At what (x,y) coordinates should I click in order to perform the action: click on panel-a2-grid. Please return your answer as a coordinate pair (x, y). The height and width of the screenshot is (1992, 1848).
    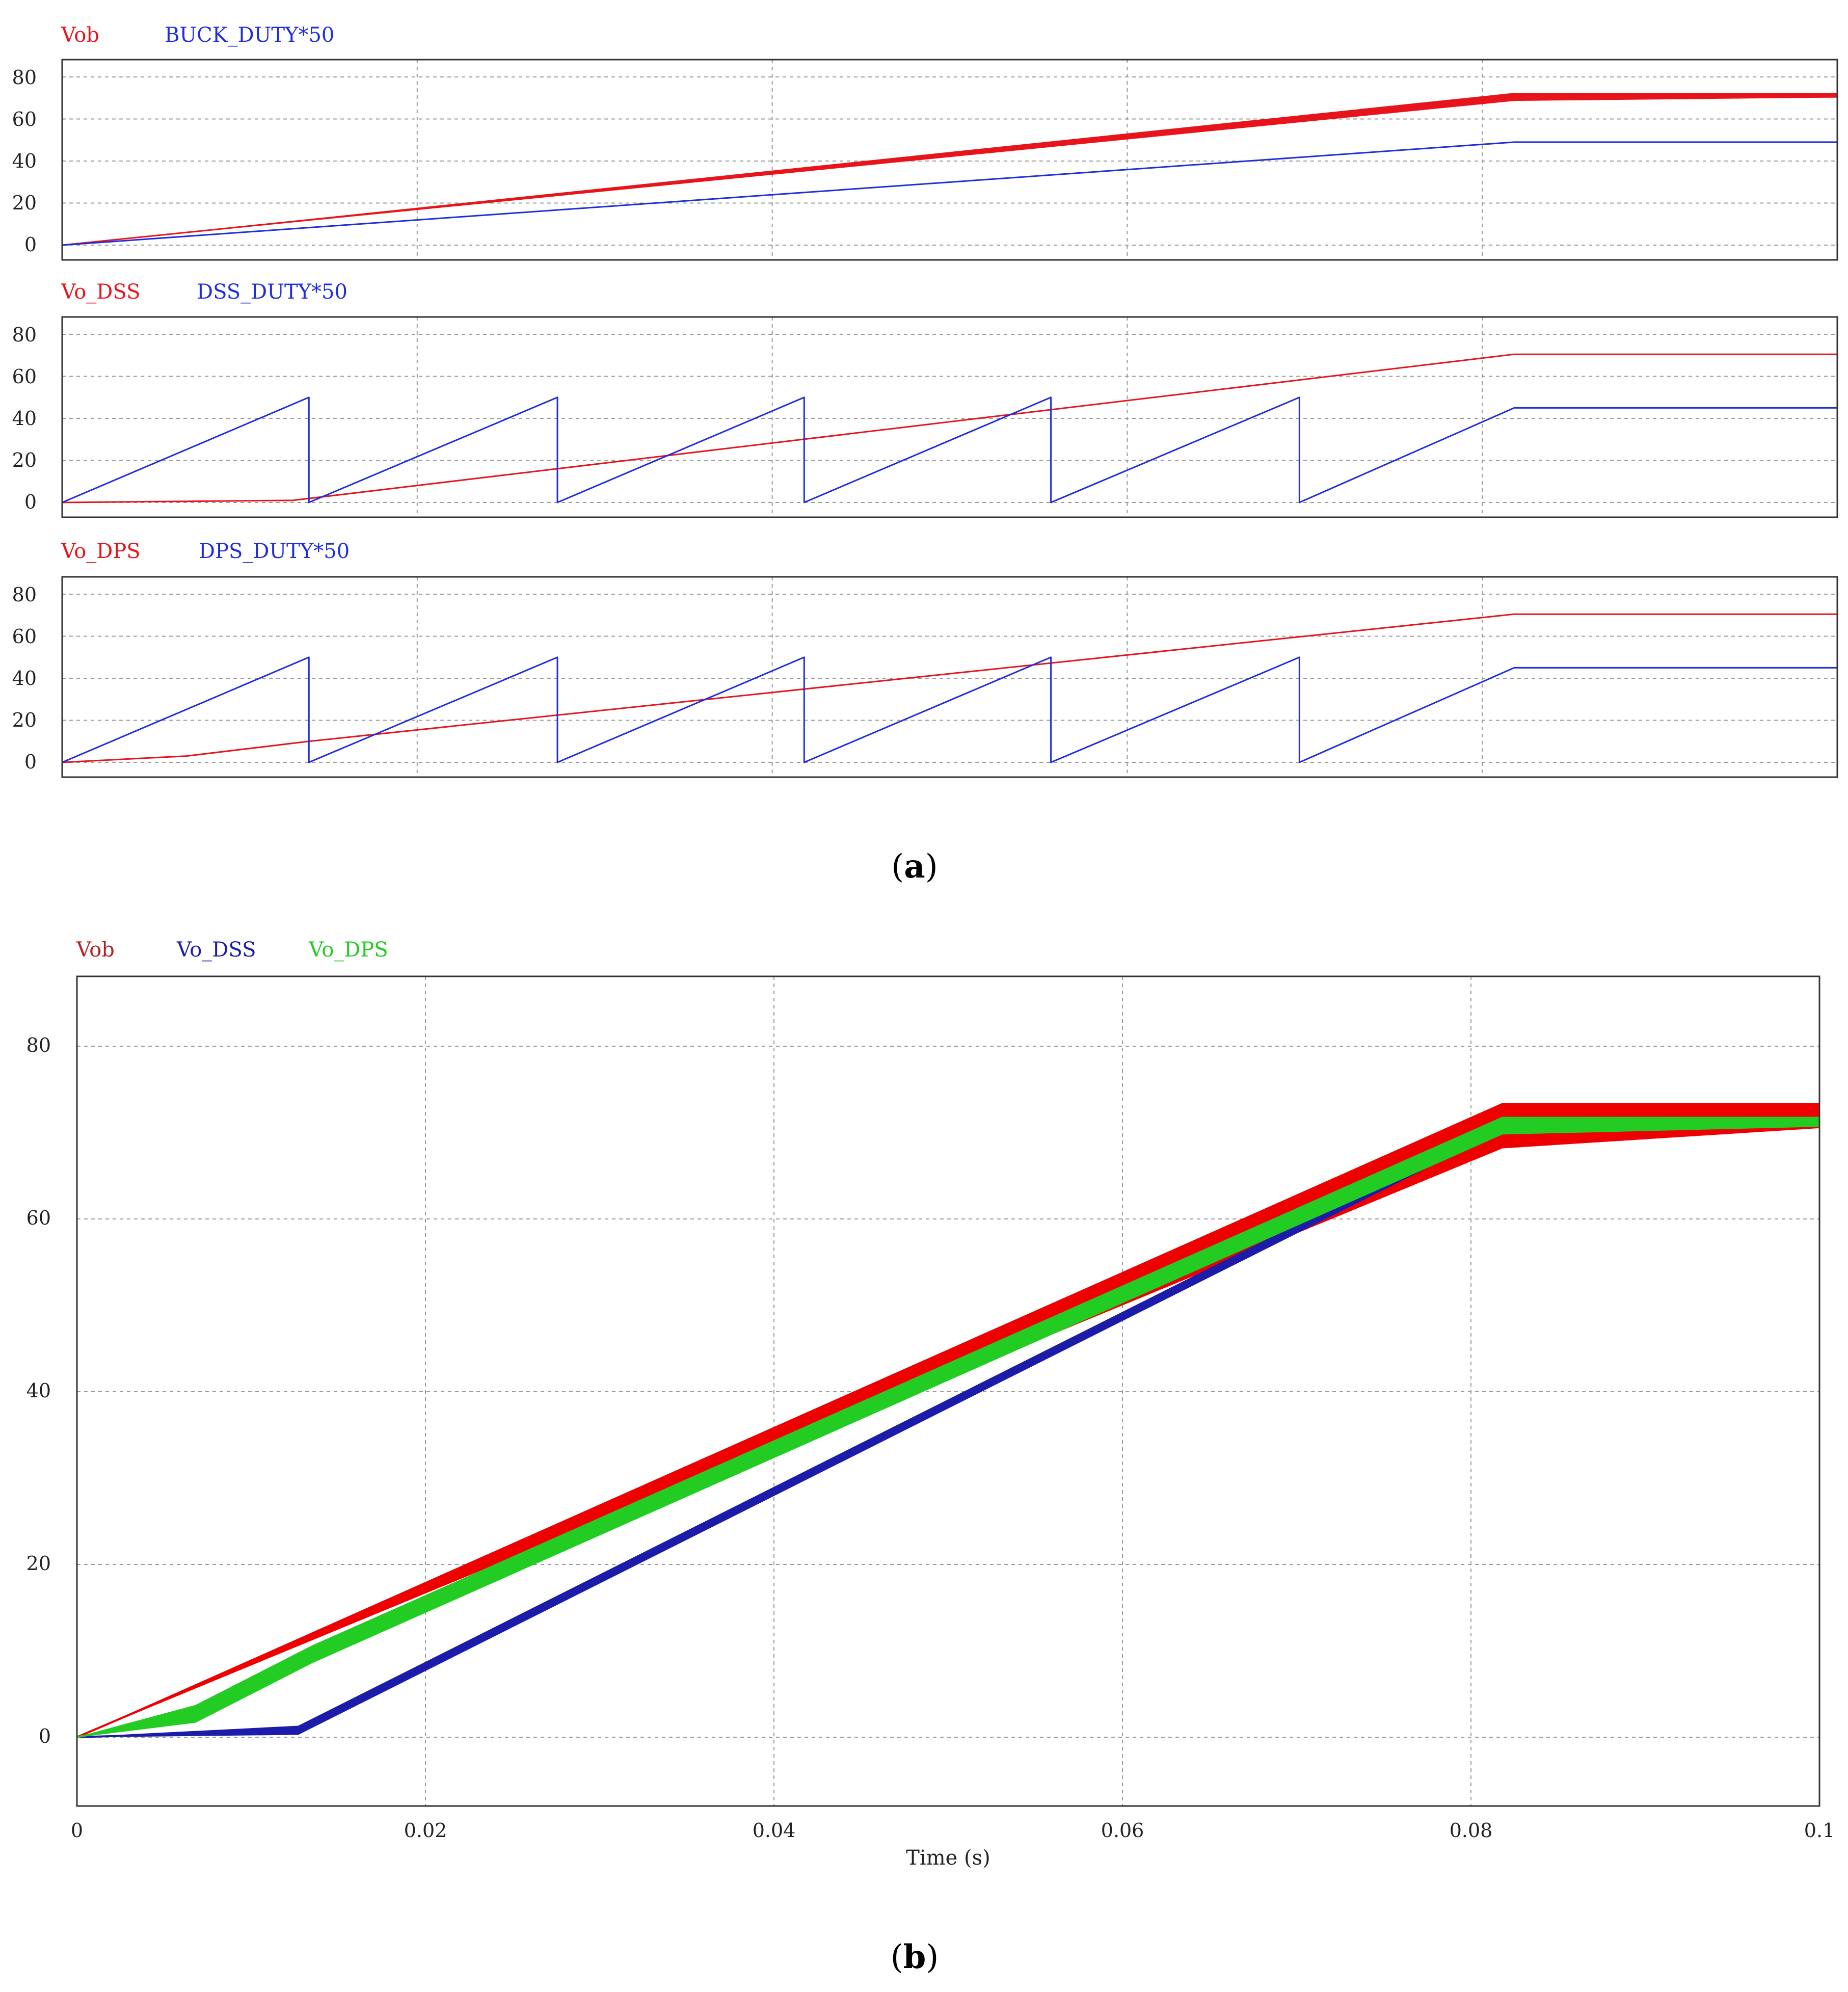
    Looking at the image, I should click on (949, 417).